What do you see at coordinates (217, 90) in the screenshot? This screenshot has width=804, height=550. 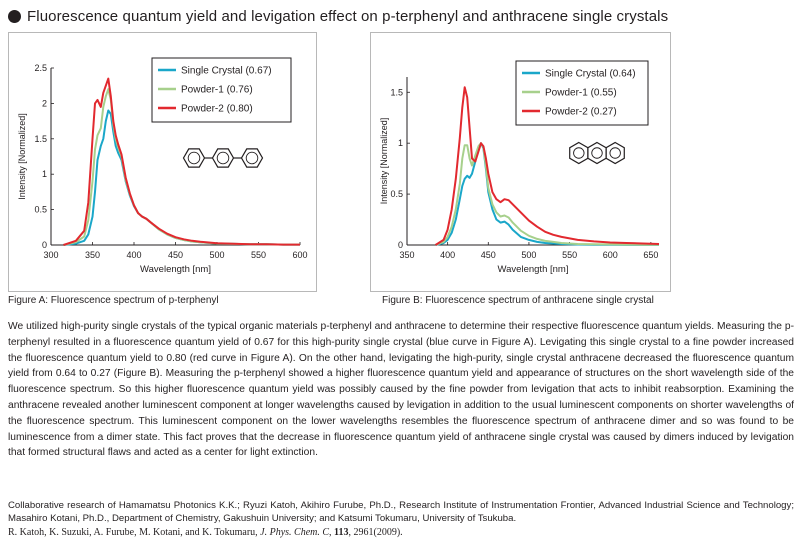 I see `legend-label-1: Powder-1 (0.76)` at bounding box center [217, 90].